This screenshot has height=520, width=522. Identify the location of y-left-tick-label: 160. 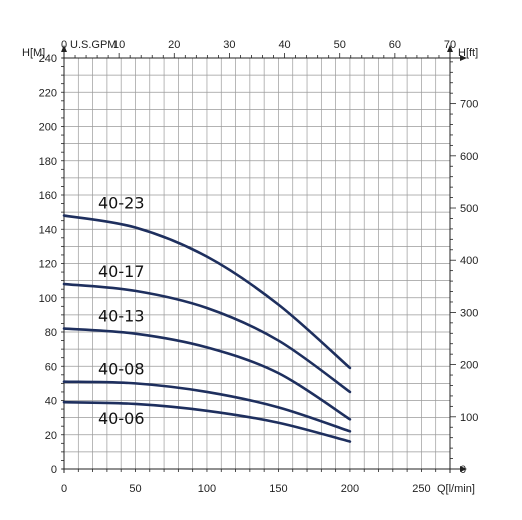
(48, 196).